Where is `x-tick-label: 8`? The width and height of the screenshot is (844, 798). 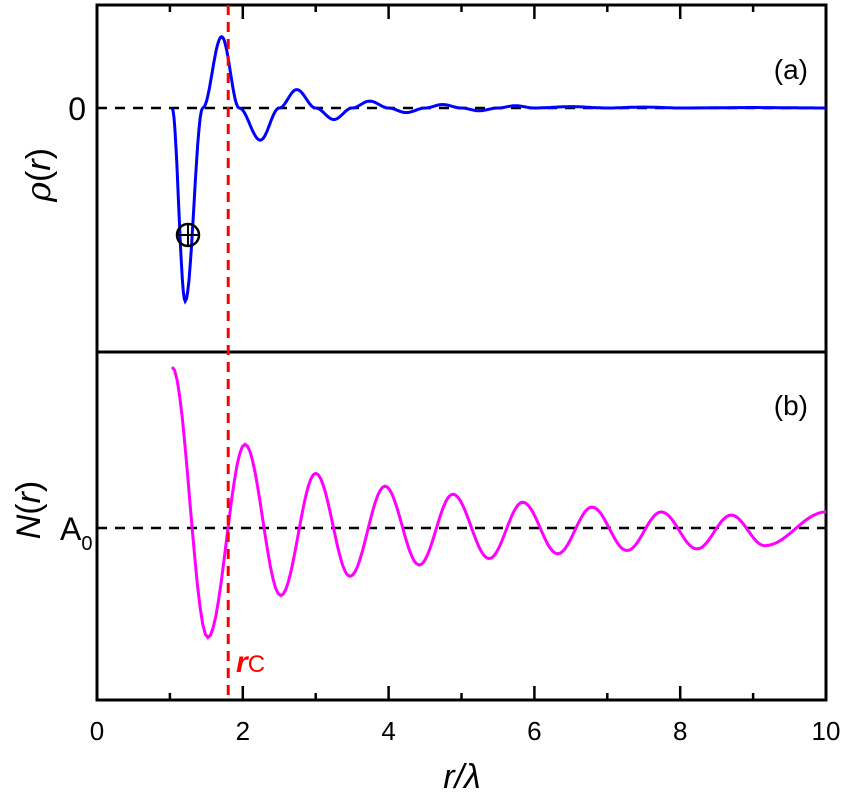 x-tick-label: 8 is located at coordinates (680, 731).